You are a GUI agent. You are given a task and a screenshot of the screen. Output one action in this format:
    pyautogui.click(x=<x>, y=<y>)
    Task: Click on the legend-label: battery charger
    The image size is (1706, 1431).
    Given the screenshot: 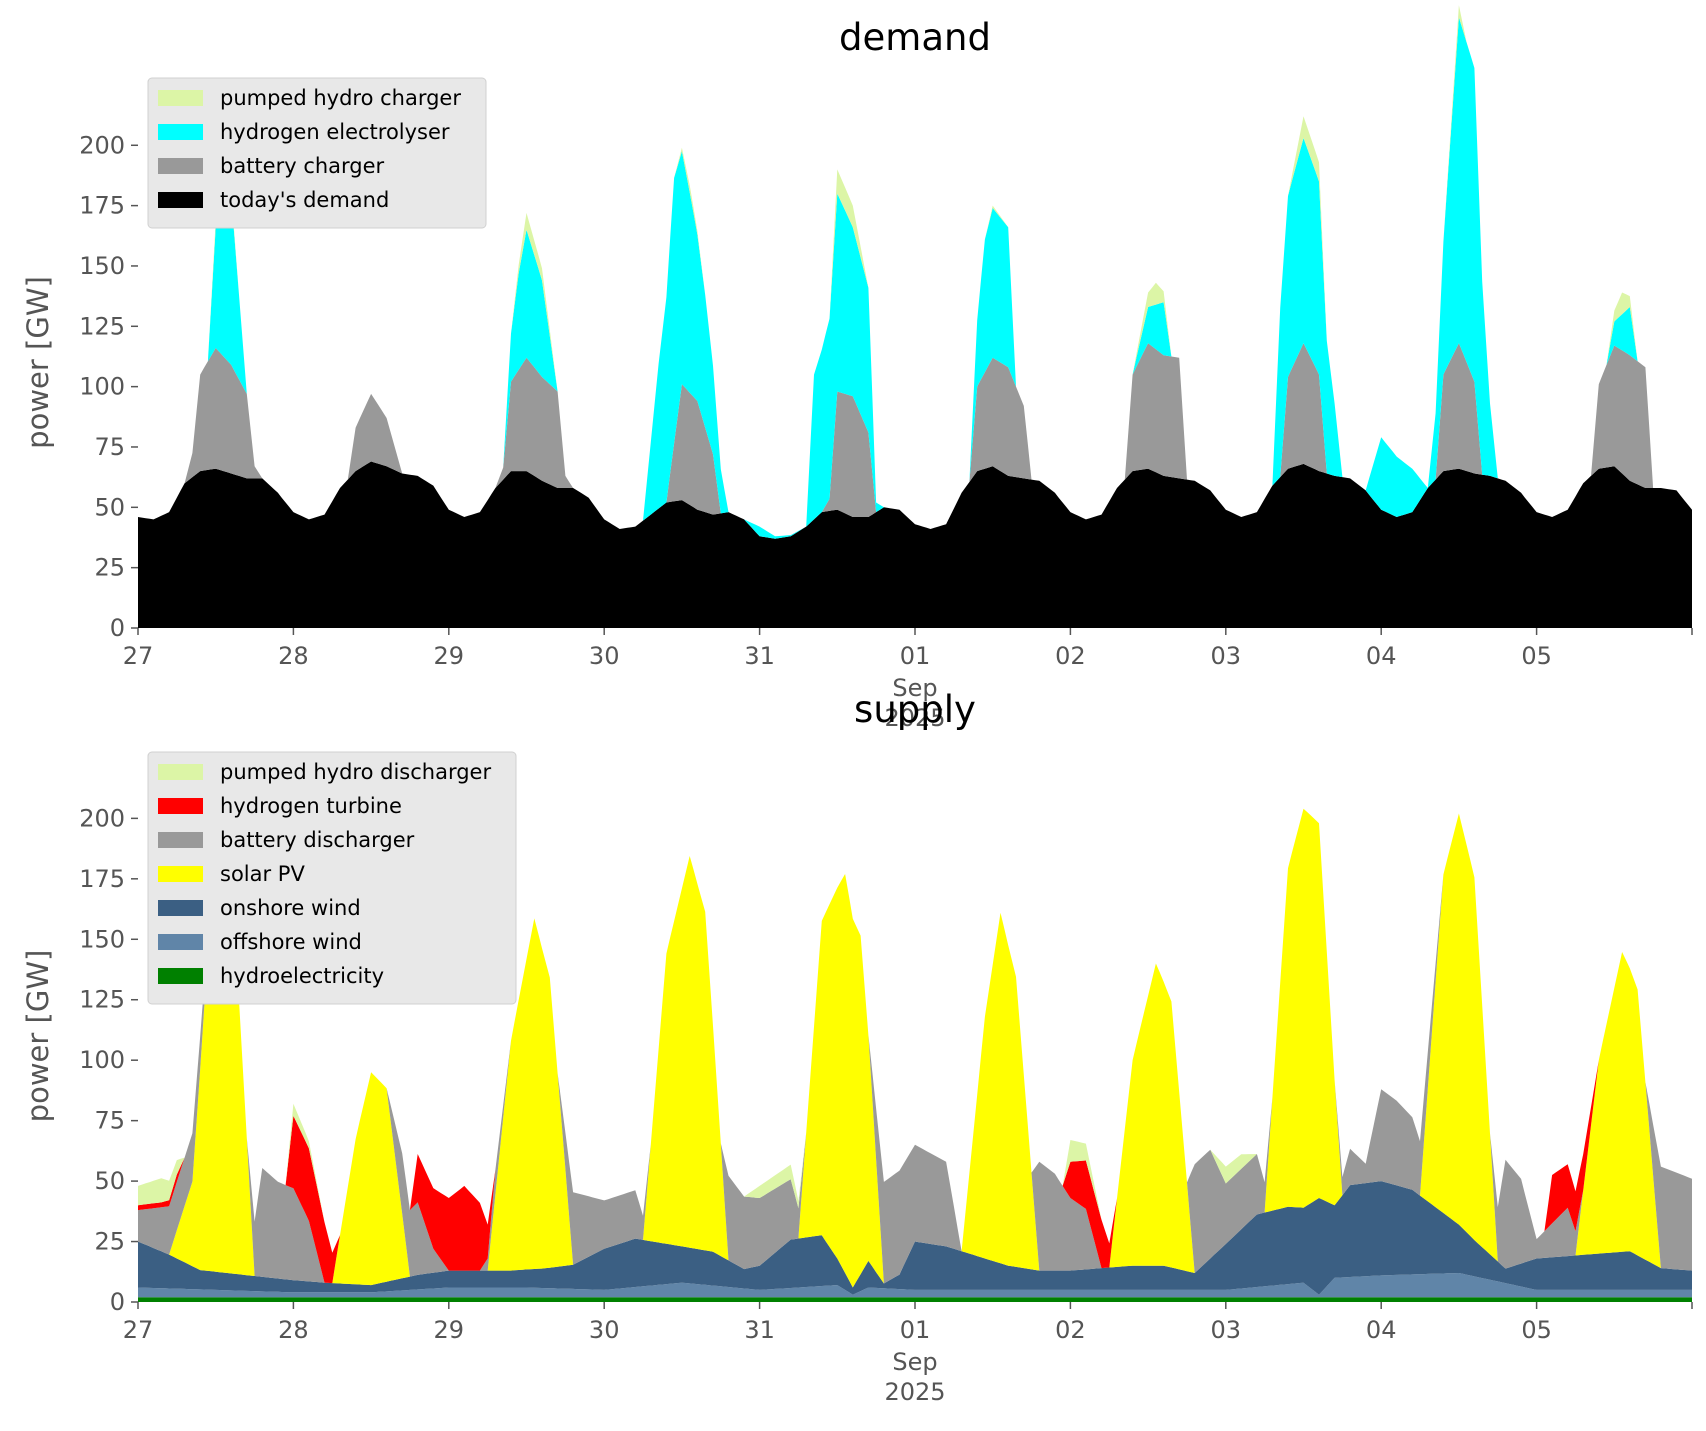 What is the action you would take?
    pyautogui.click(x=302, y=166)
    